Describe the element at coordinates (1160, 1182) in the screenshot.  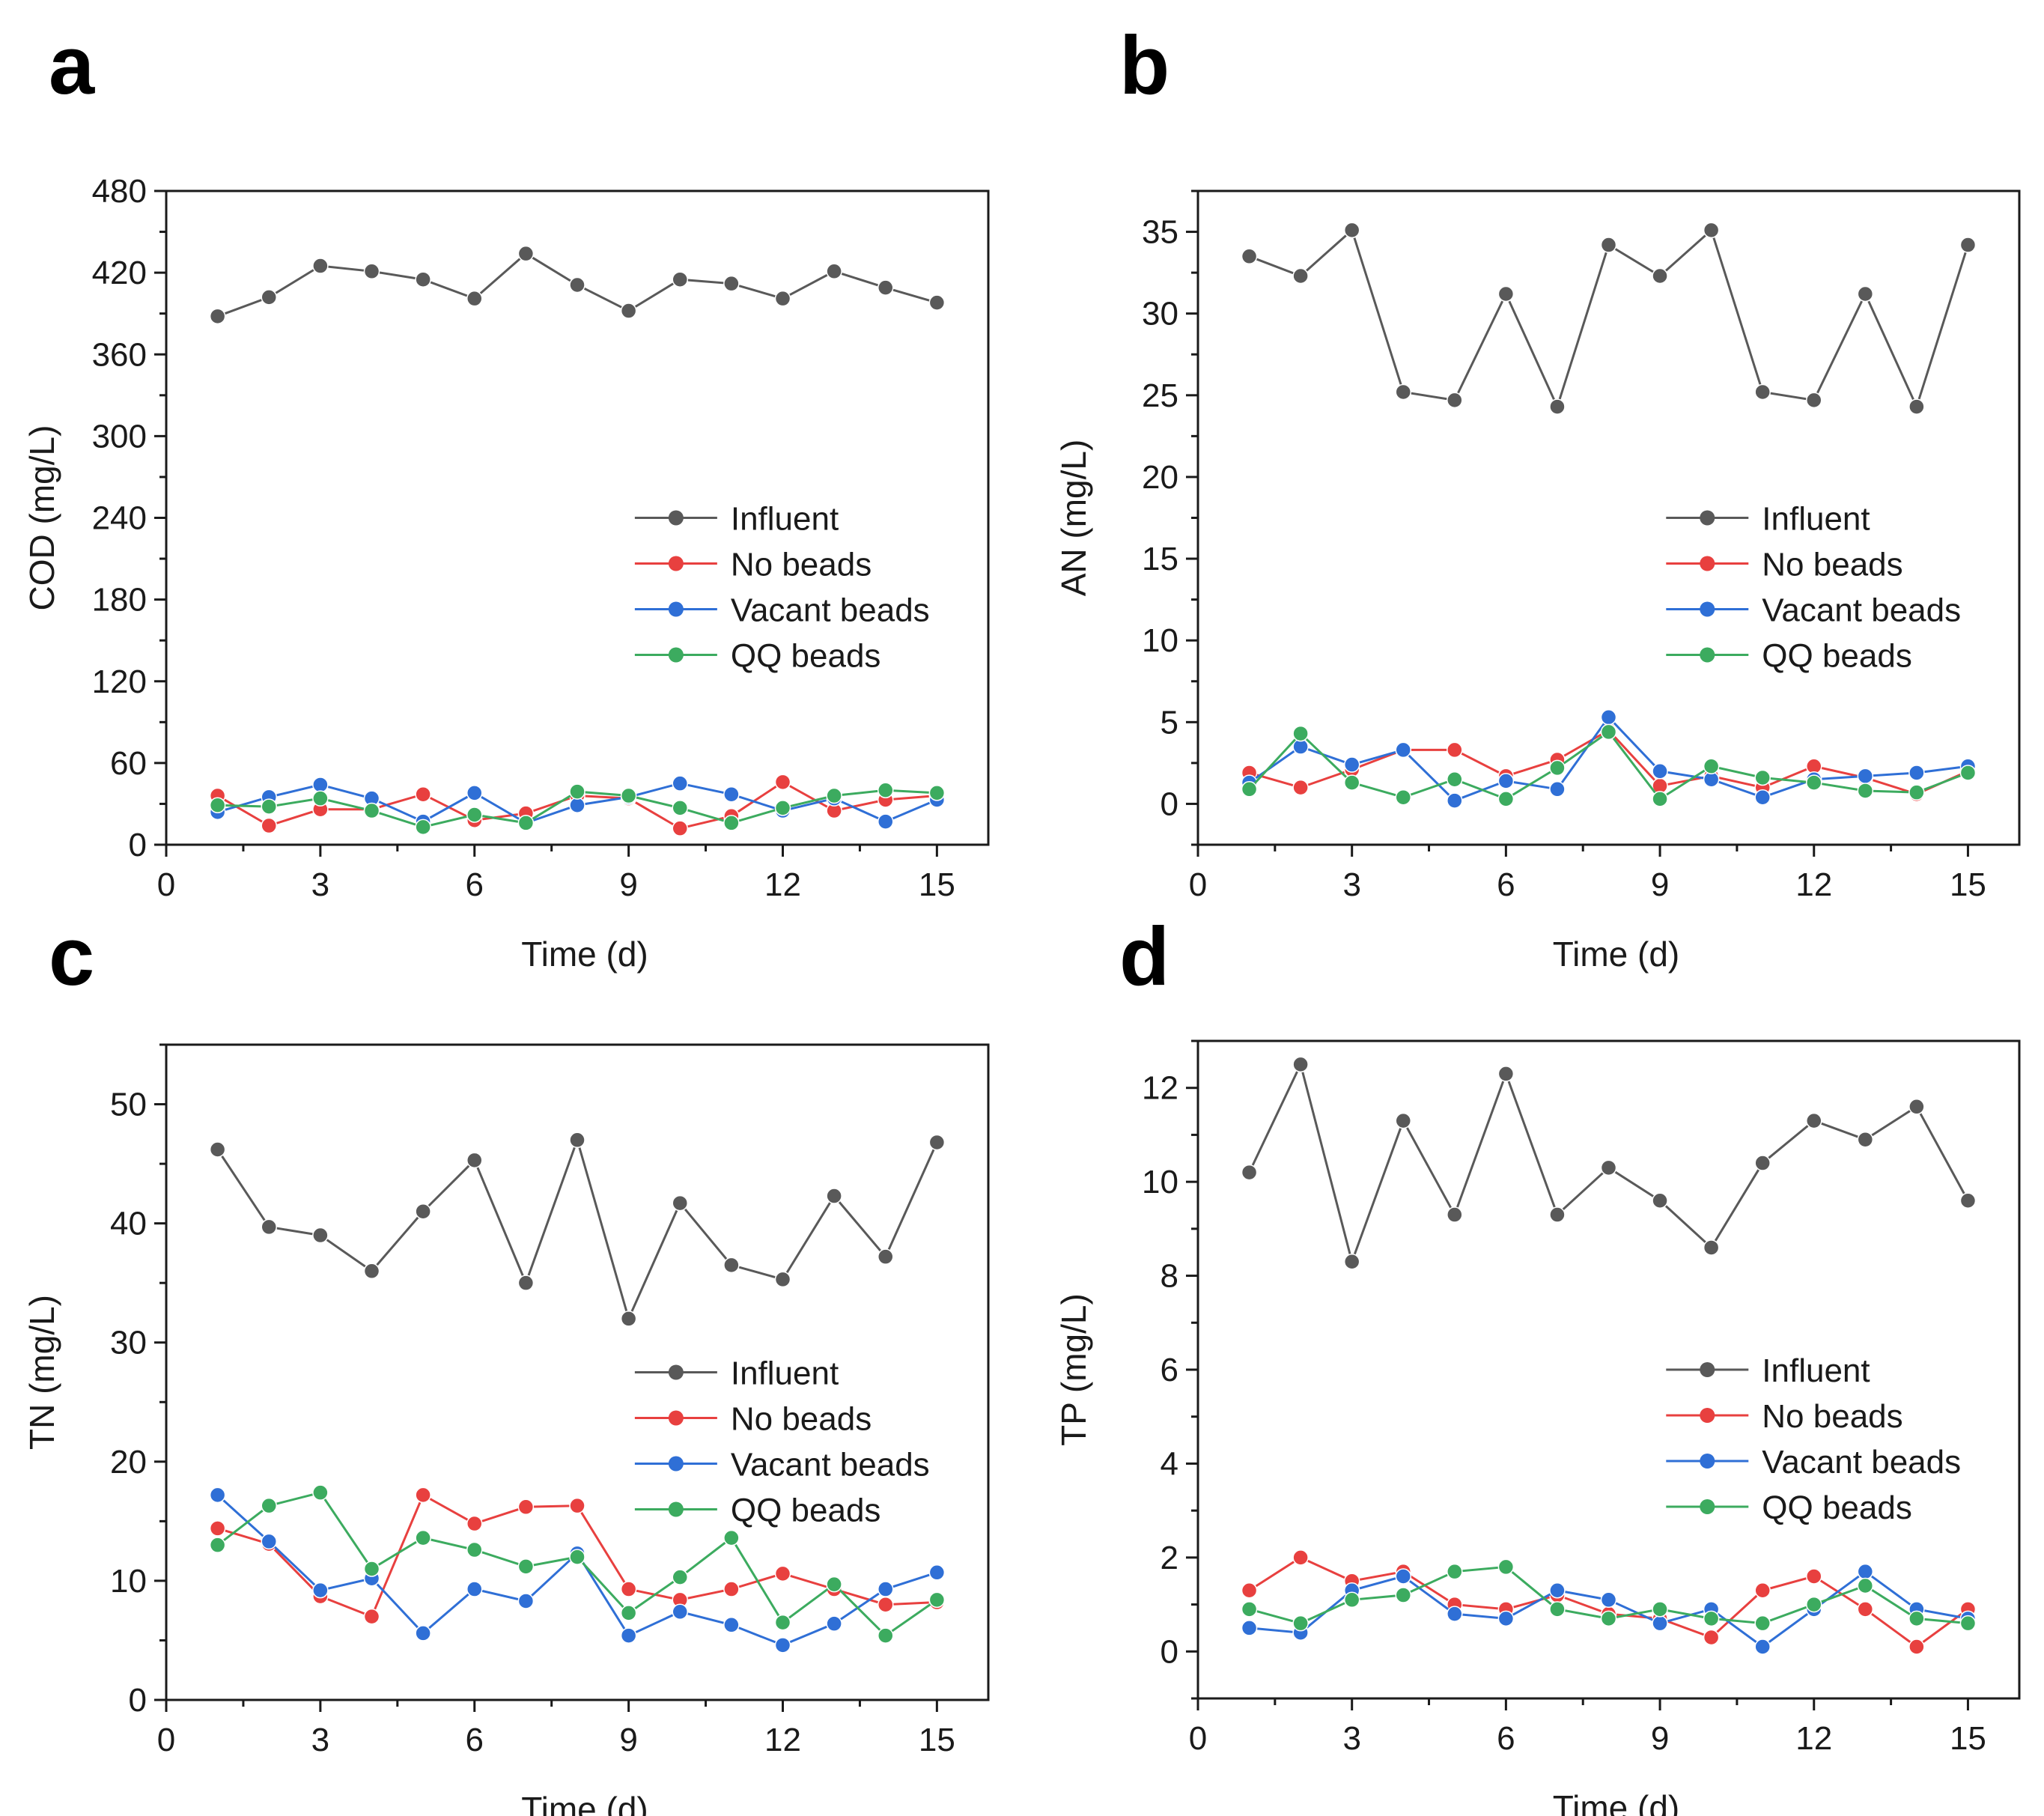
I see `y-tick-label: 10` at that location.